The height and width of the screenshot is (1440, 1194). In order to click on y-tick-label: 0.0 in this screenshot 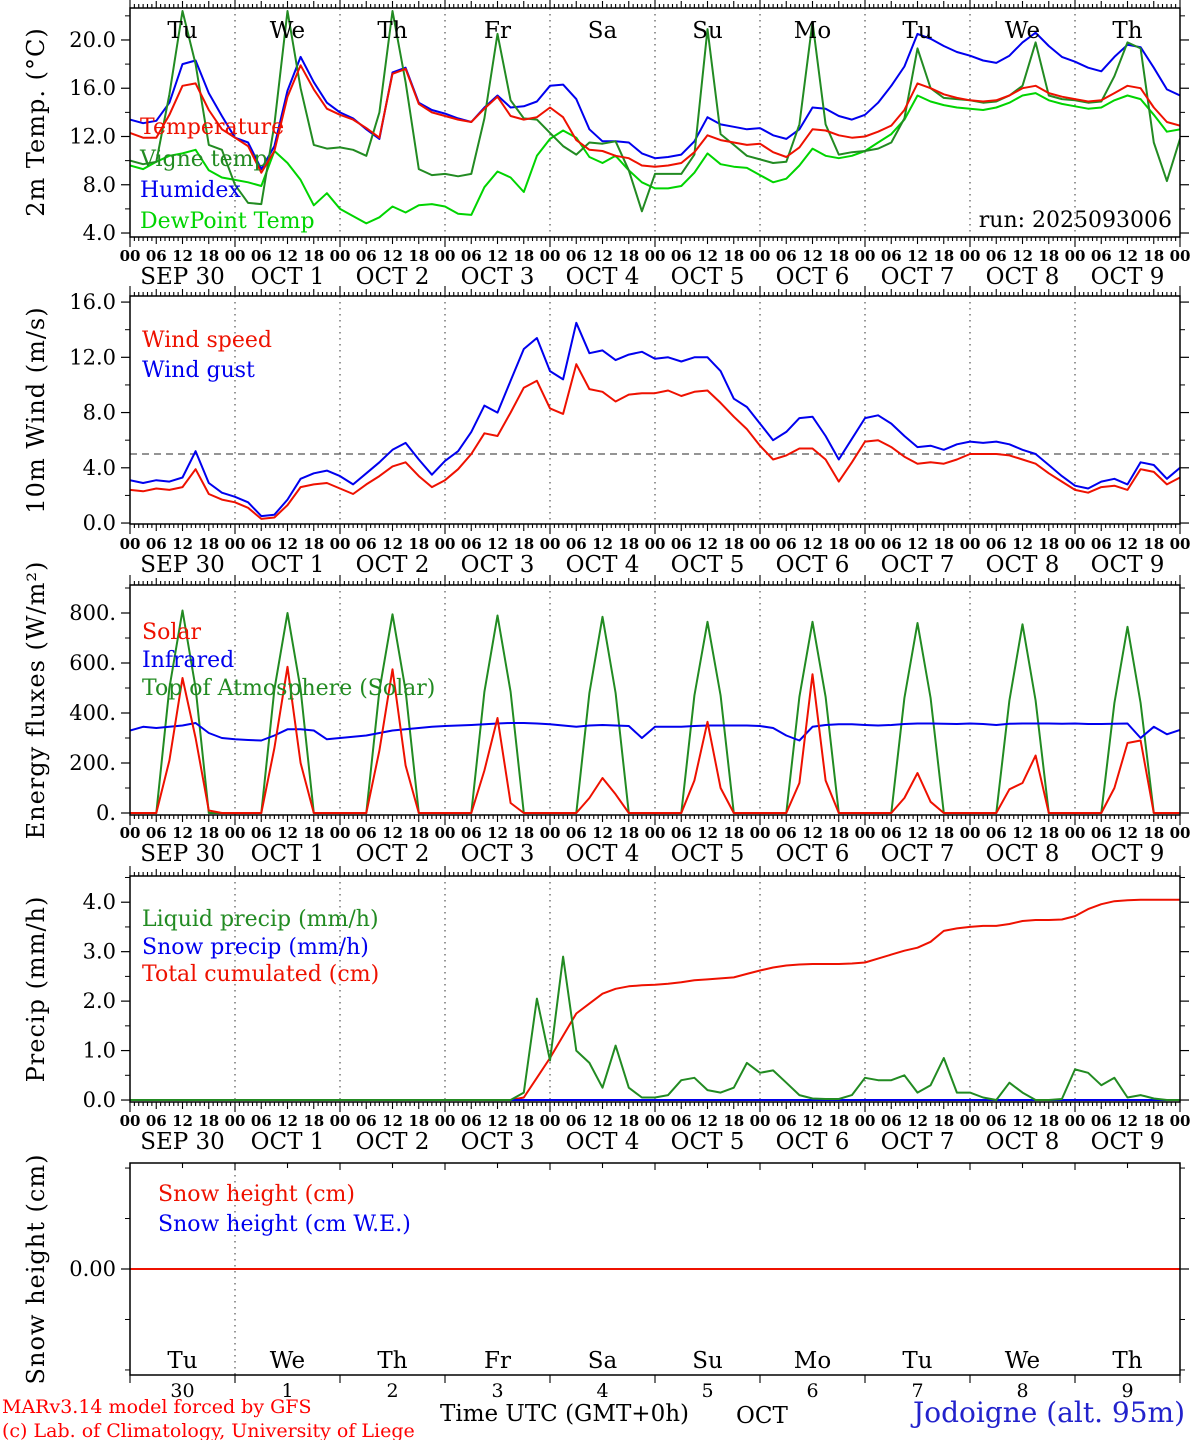, I will do `click(99, 523)`.